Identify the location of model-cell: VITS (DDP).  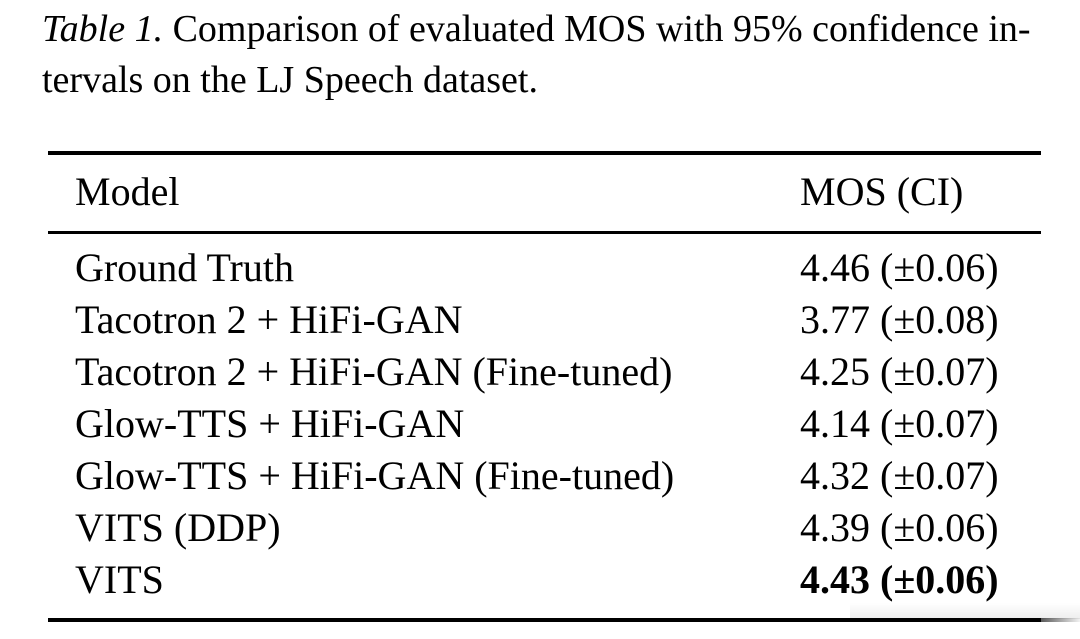
(178, 527).